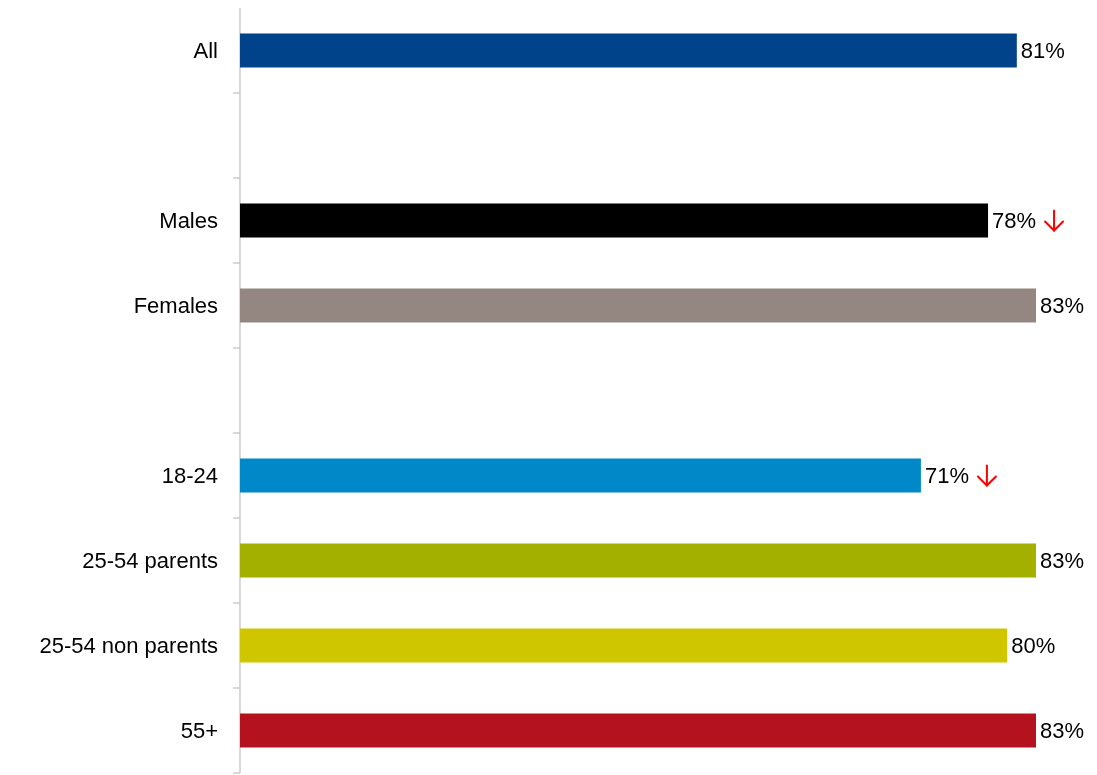  What do you see at coordinates (205, 51) in the screenshot?
I see `y-tick-label: All` at bounding box center [205, 51].